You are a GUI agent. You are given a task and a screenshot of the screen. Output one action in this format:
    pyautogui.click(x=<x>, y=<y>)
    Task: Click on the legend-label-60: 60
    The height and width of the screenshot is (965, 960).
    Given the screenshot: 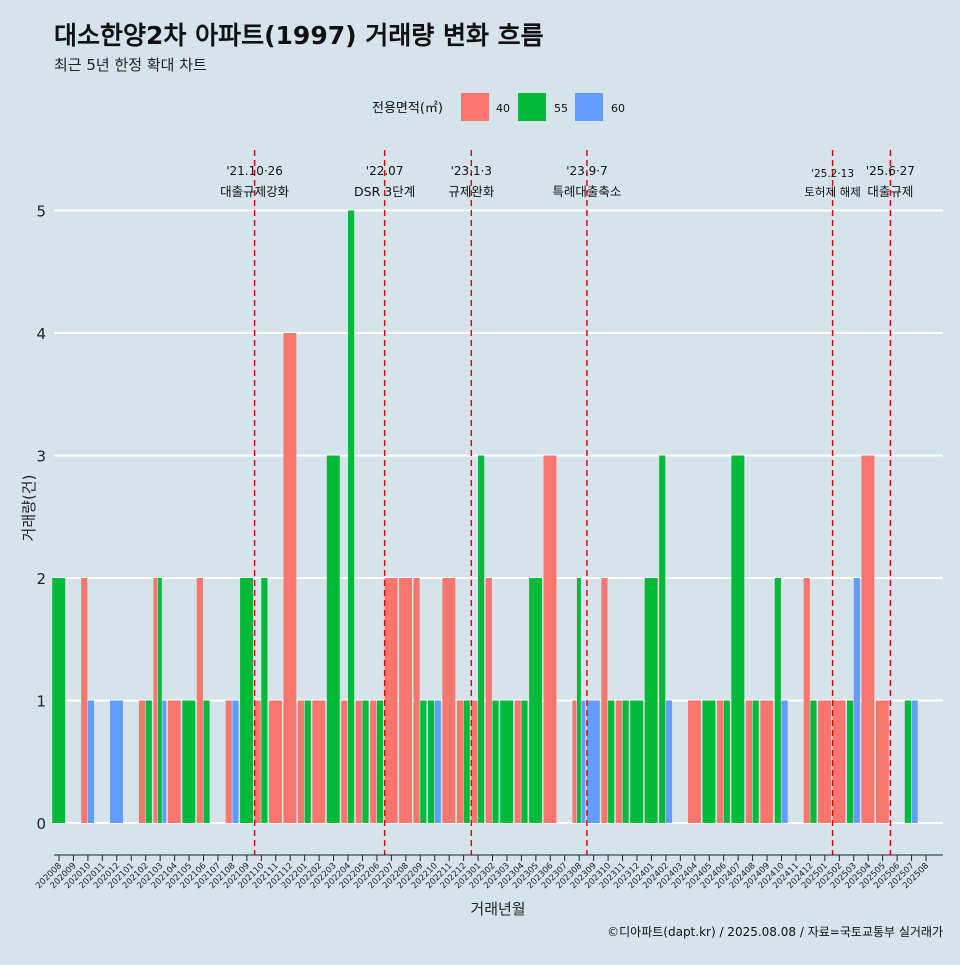 What is the action you would take?
    pyautogui.click(x=618, y=108)
    